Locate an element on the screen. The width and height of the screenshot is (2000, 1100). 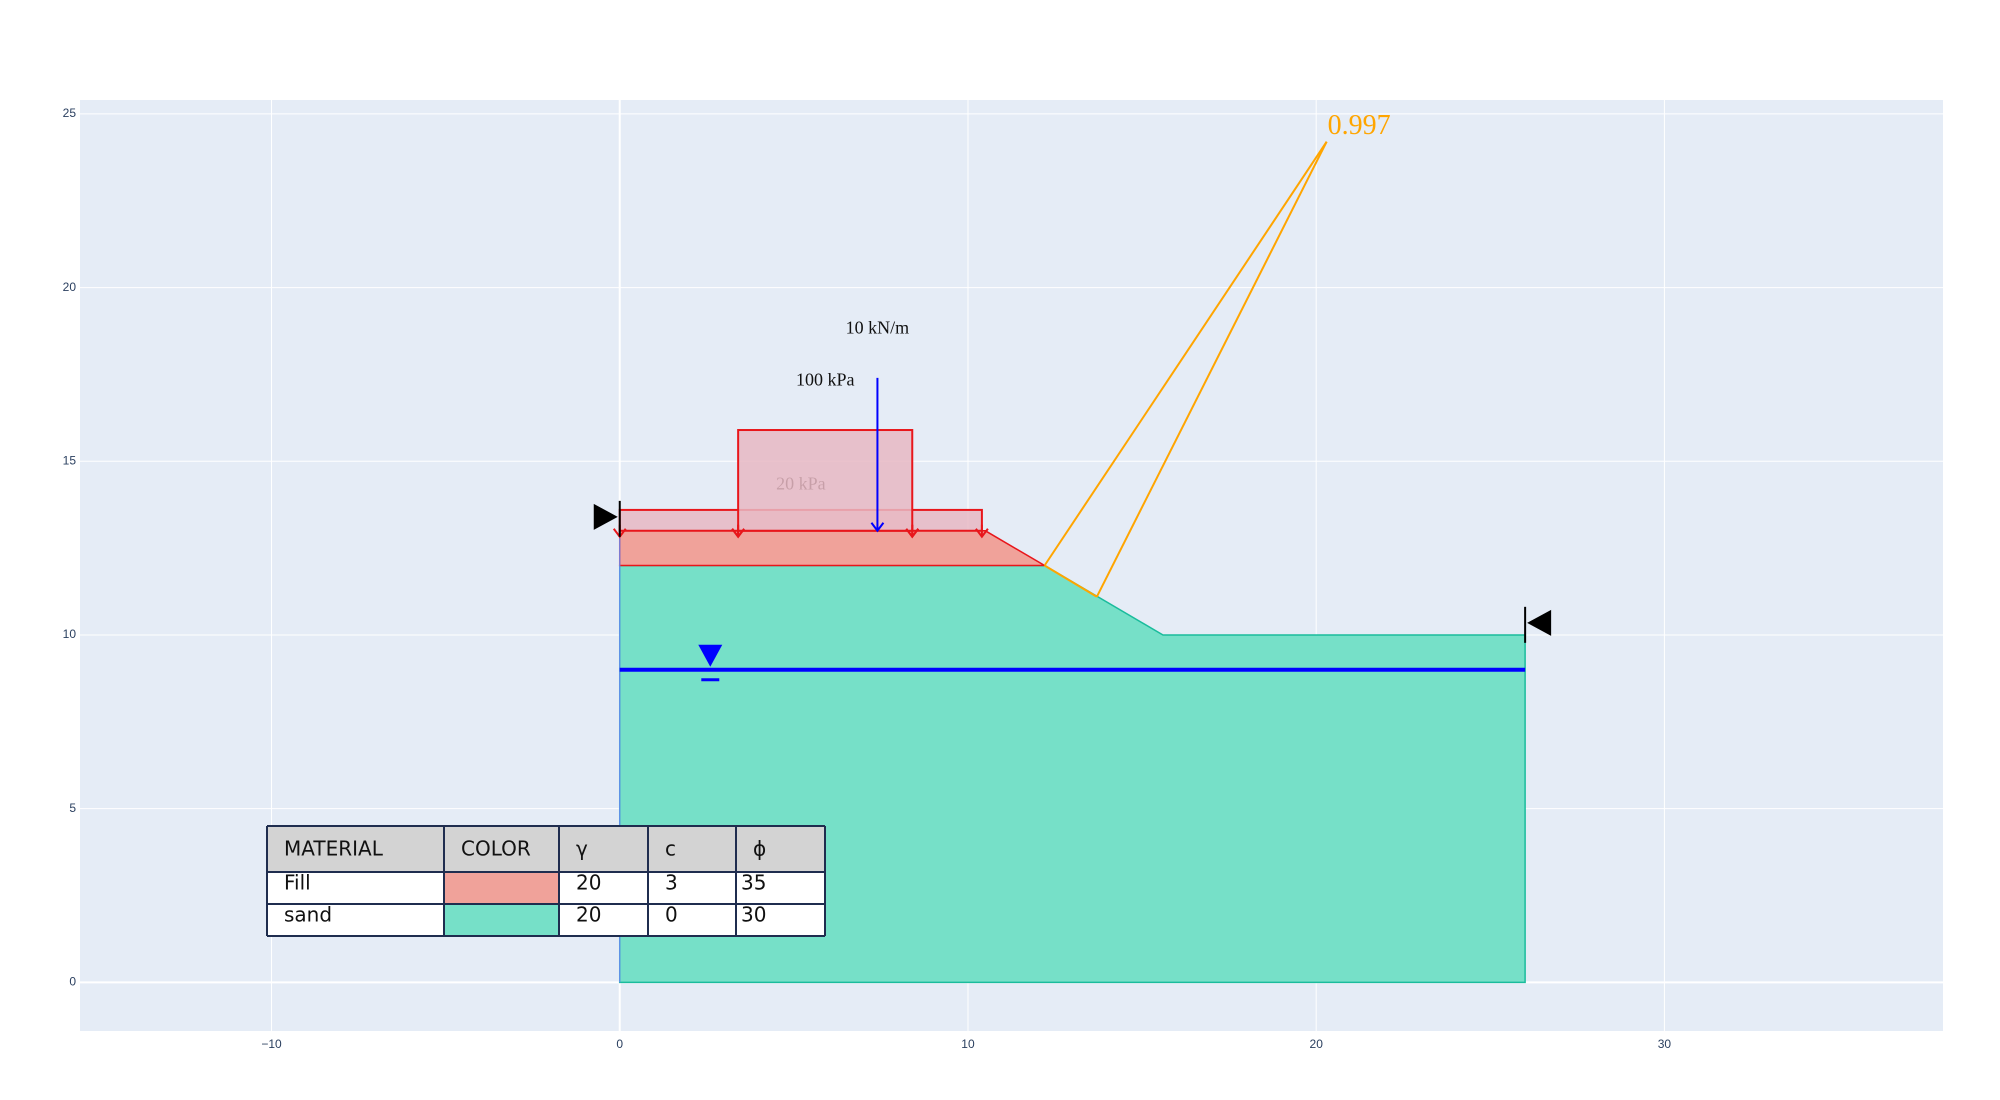
factor-of-safety-label: 0.997 is located at coordinates (1359, 125).